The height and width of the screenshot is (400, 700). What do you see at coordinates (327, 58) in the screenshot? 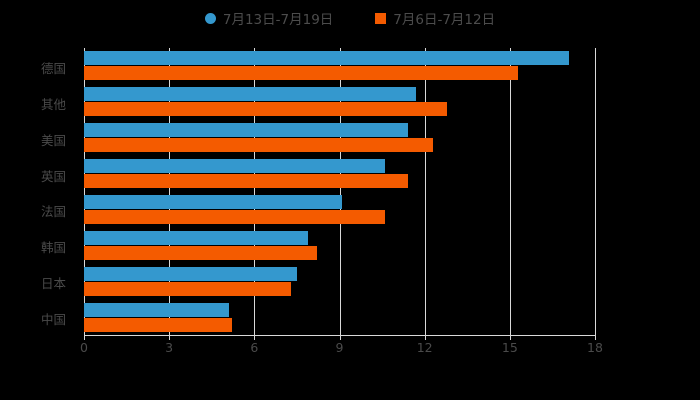
I see `bar-德国-series-0` at bounding box center [327, 58].